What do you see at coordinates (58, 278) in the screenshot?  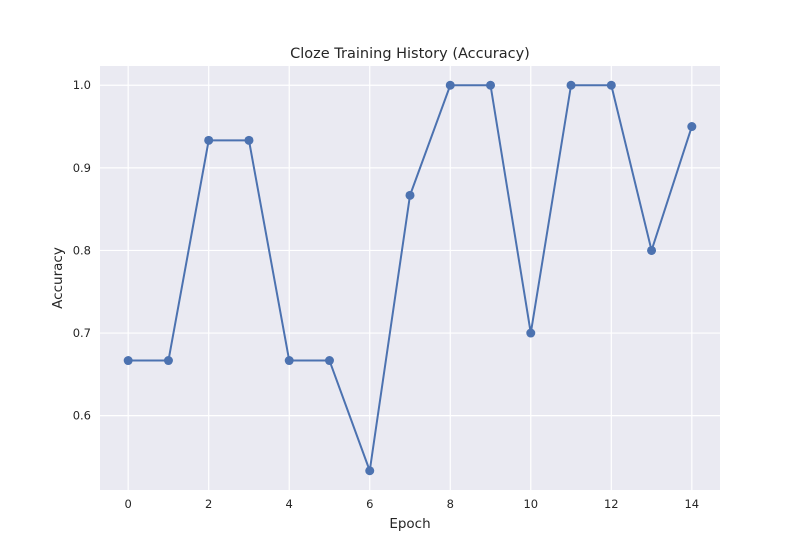 I see `y-axis-label: Accuracy` at bounding box center [58, 278].